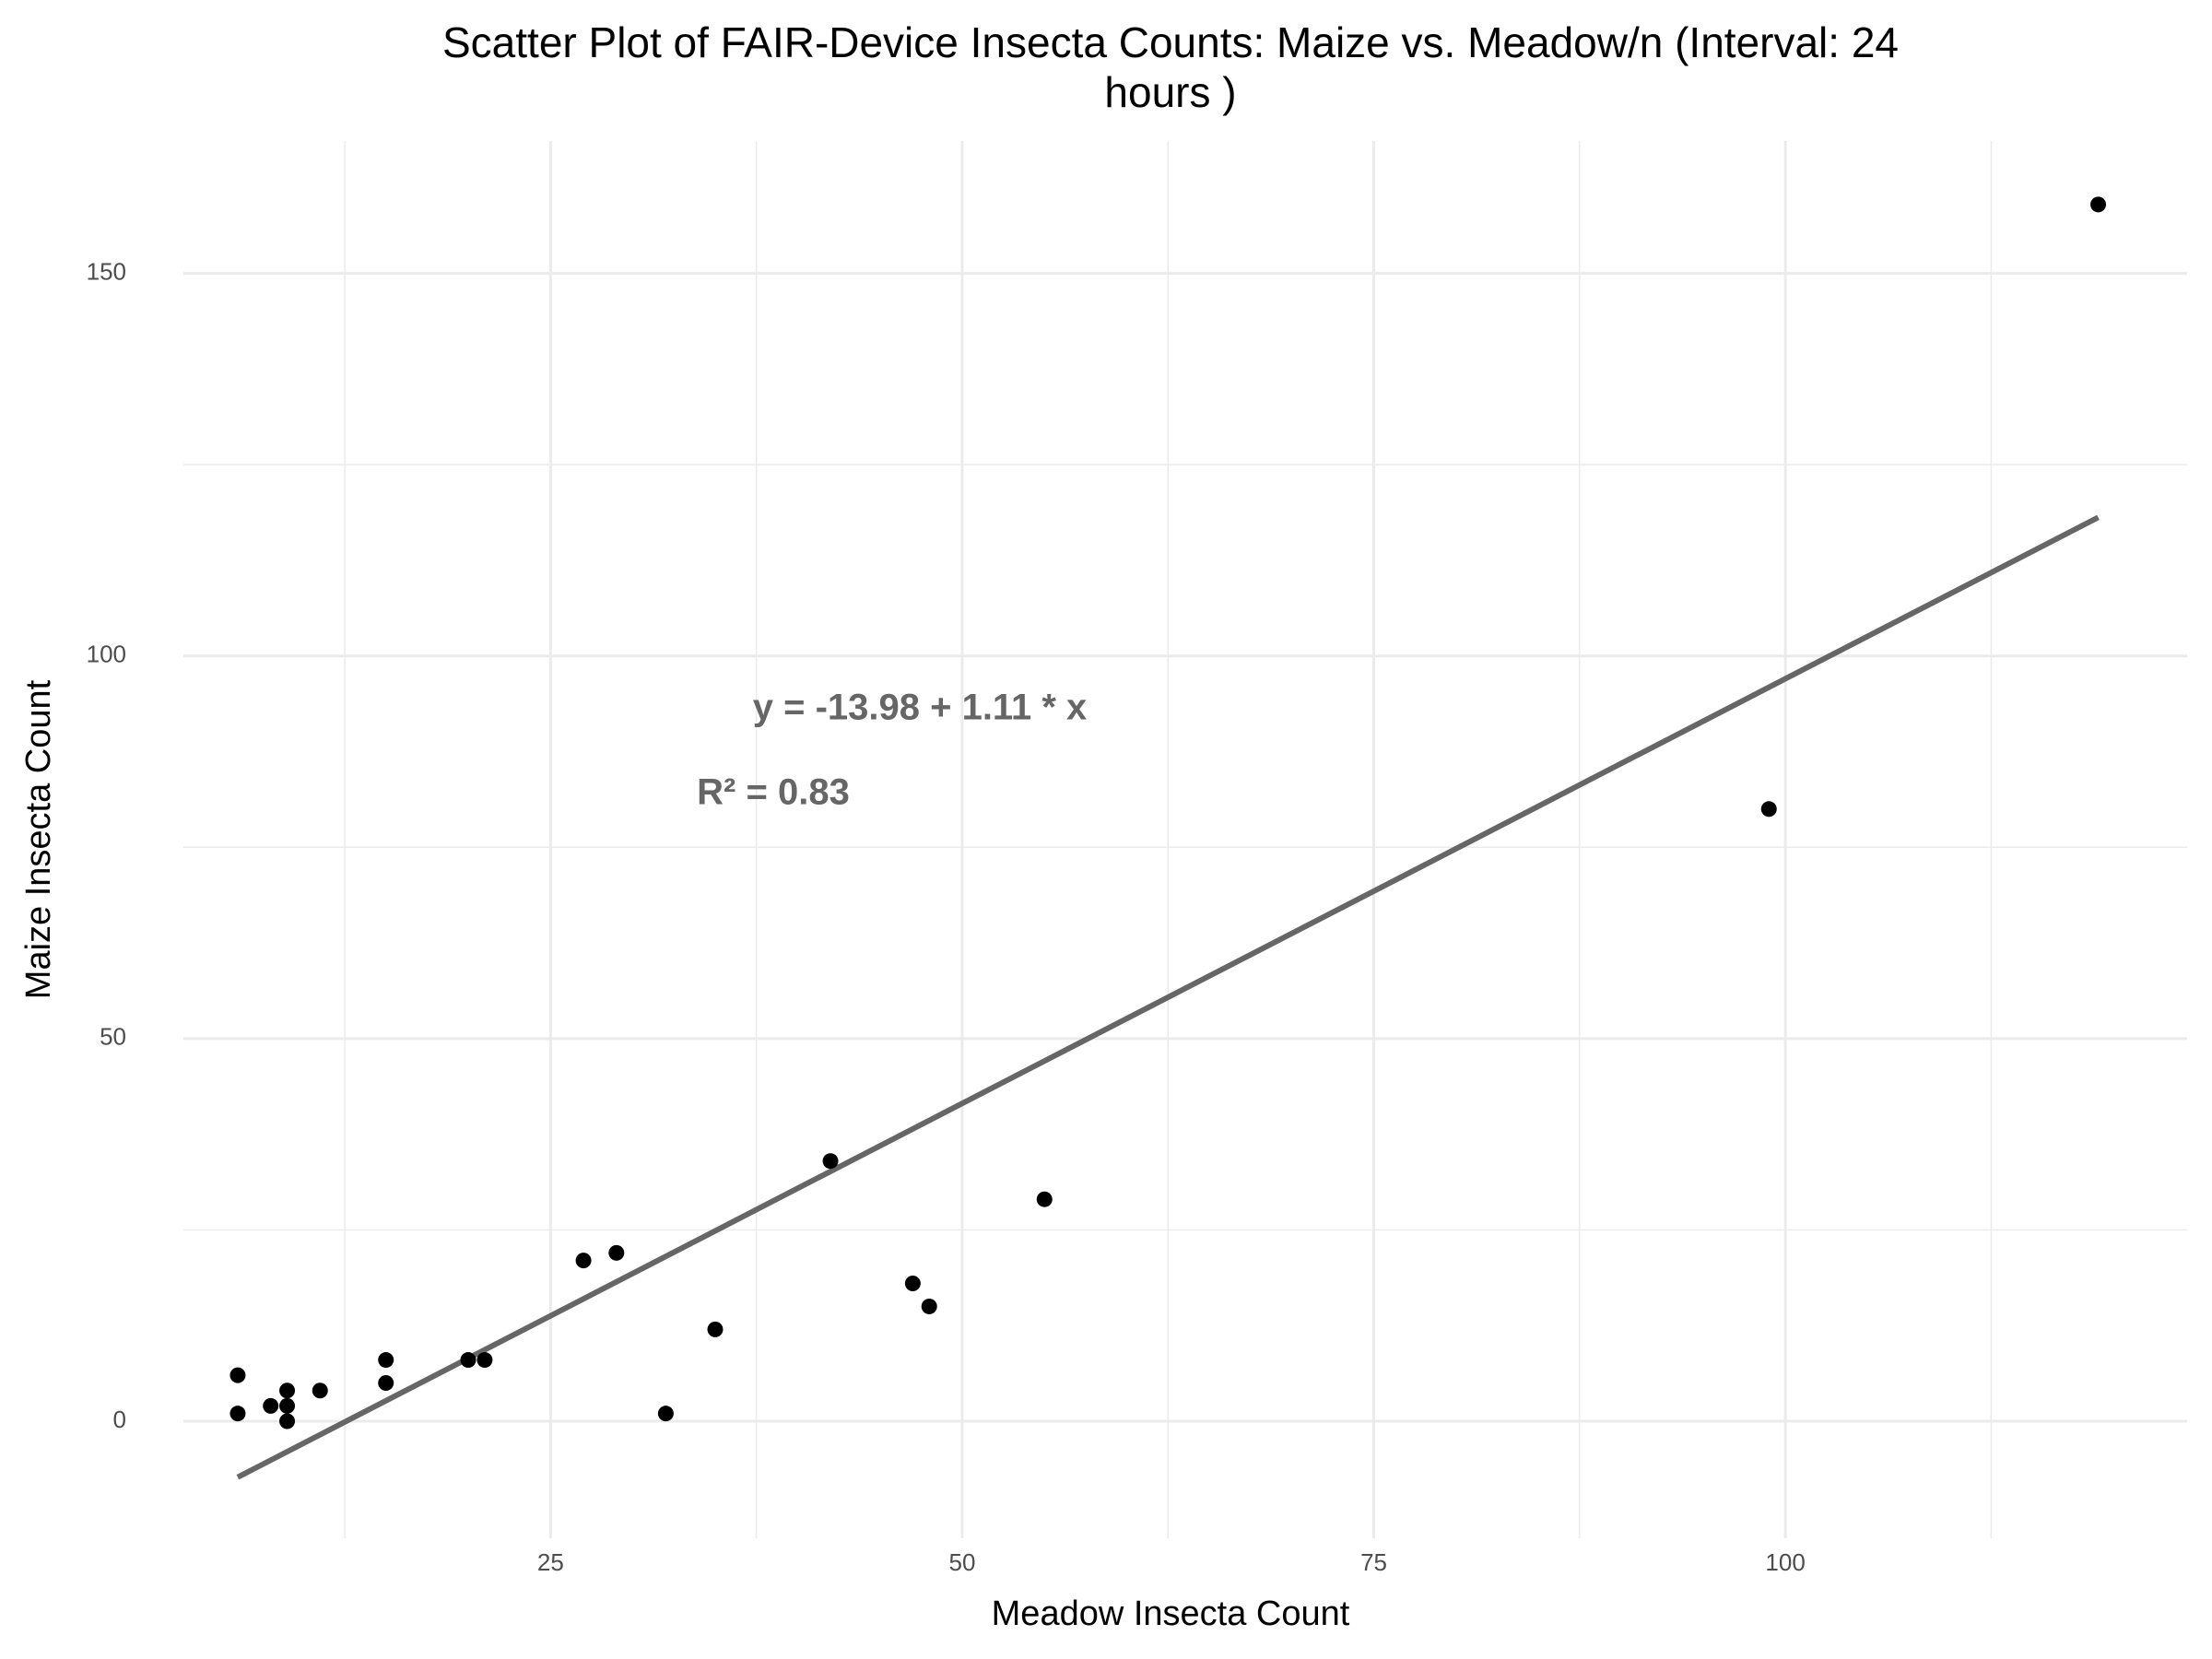  Describe the element at coordinates (119, 1419) in the screenshot. I see `y-tick-label: 0` at that location.